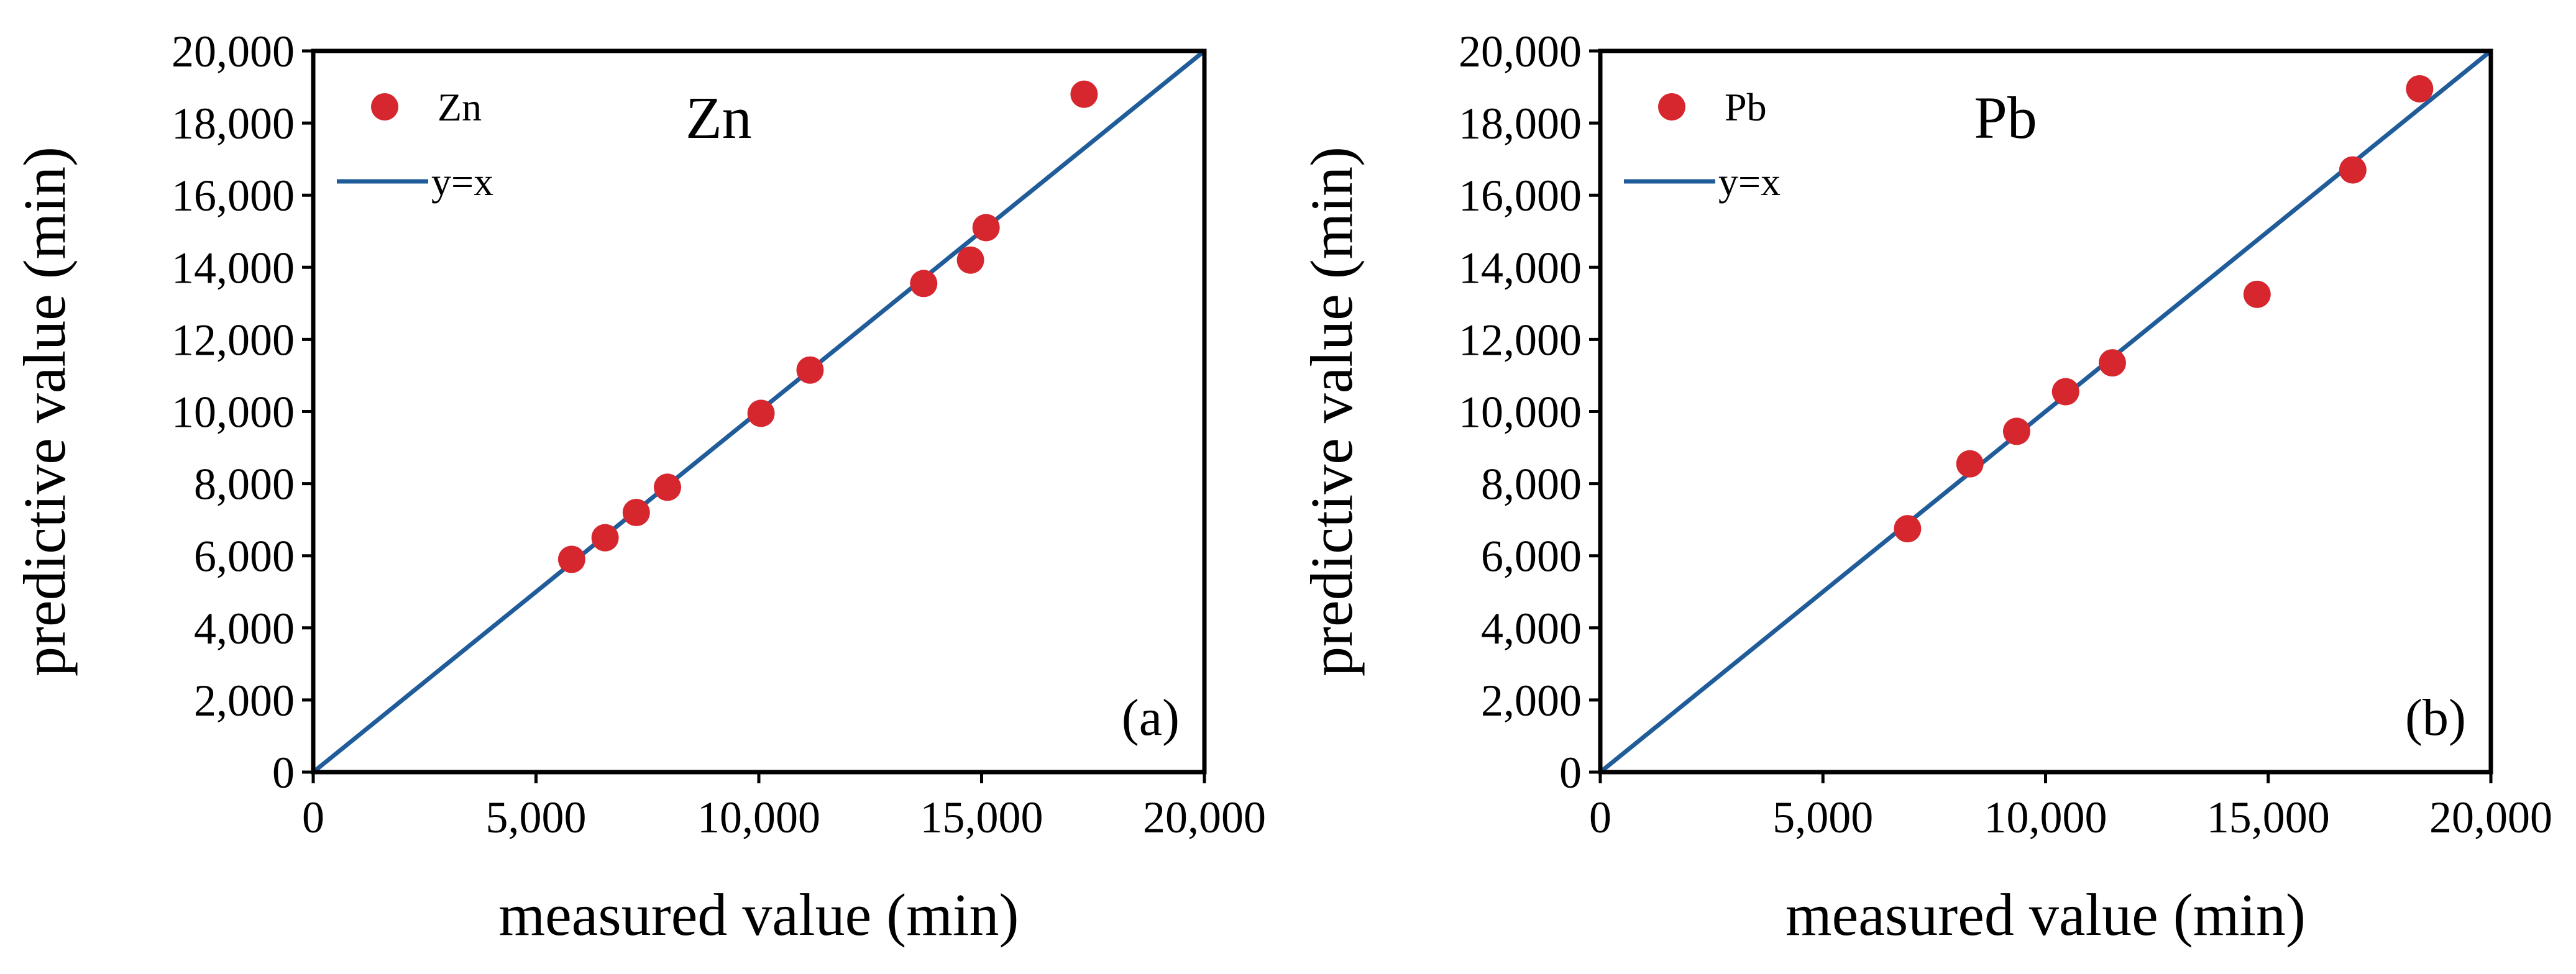 This screenshot has height=974, width=2576. Describe the element at coordinates (460, 107) in the screenshot. I see `legend-label: Zn` at that location.